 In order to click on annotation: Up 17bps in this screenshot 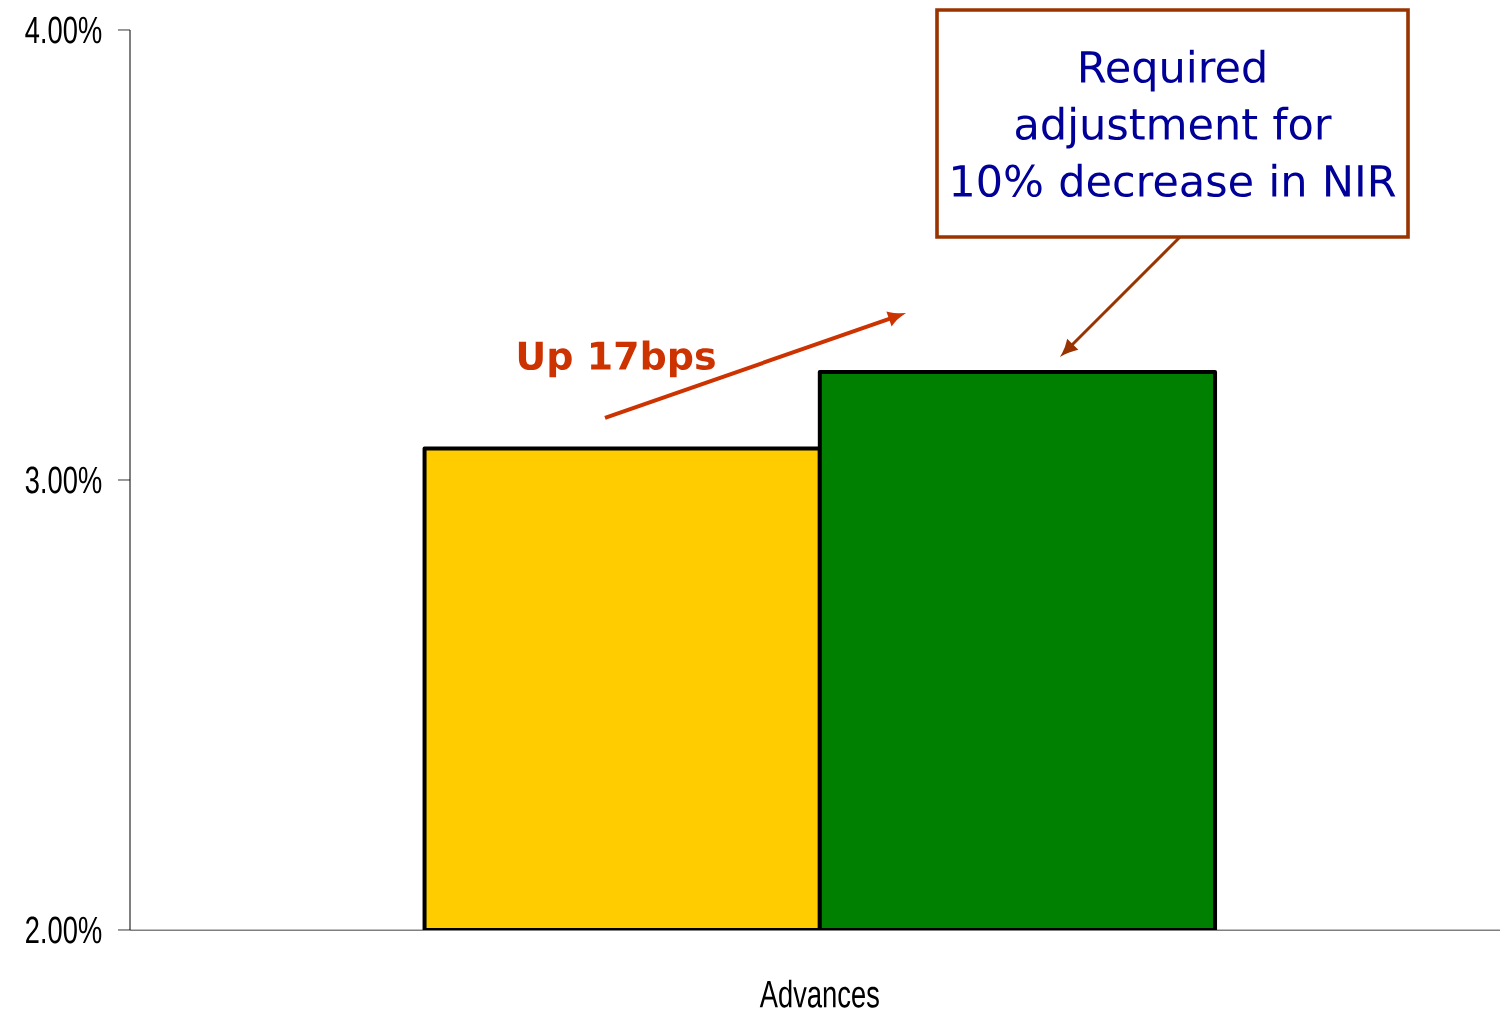, I will do `click(616, 359)`.